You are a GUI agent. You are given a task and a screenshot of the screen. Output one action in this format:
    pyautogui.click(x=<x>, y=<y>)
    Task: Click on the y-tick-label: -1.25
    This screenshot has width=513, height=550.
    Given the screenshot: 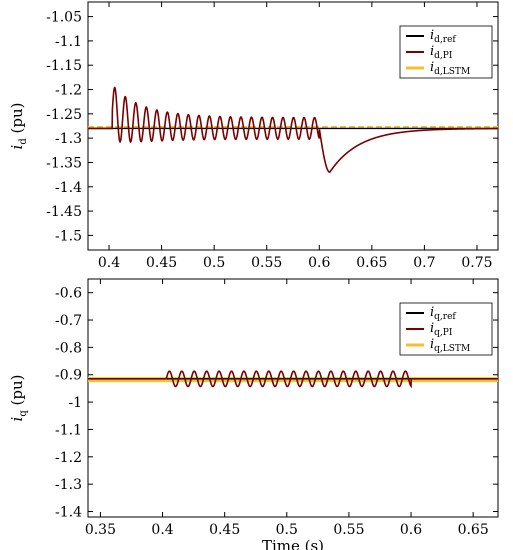 What is the action you would take?
    pyautogui.click(x=64, y=115)
    